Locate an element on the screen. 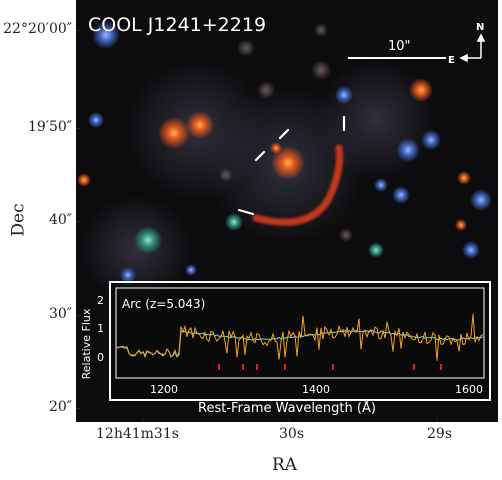  ytick-label: 40″ is located at coordinates (60, 220).